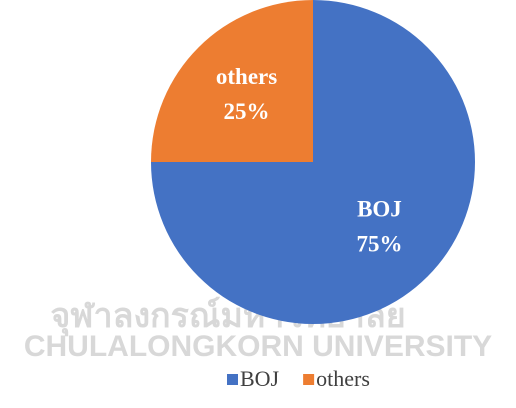 This screenshot has height=408, width=516. Describe the element at coordinates (379, 209) in the screenshot. I see `data-label-name: BOJ` at that location.